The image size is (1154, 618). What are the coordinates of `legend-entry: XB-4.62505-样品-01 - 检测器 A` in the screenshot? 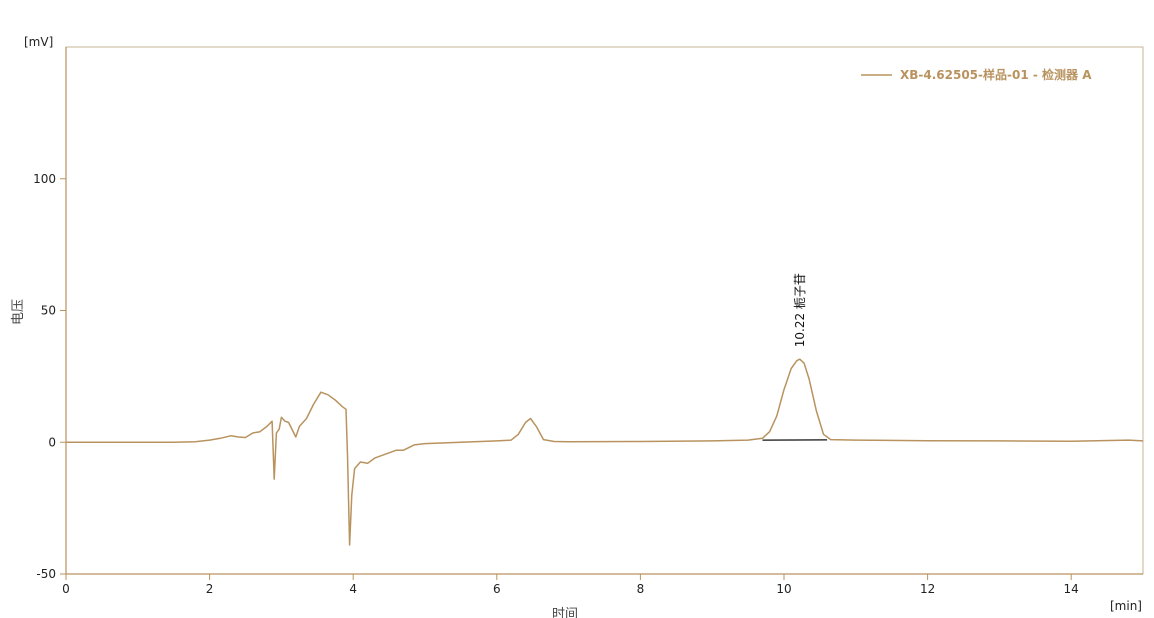 It's located at (996, 74).